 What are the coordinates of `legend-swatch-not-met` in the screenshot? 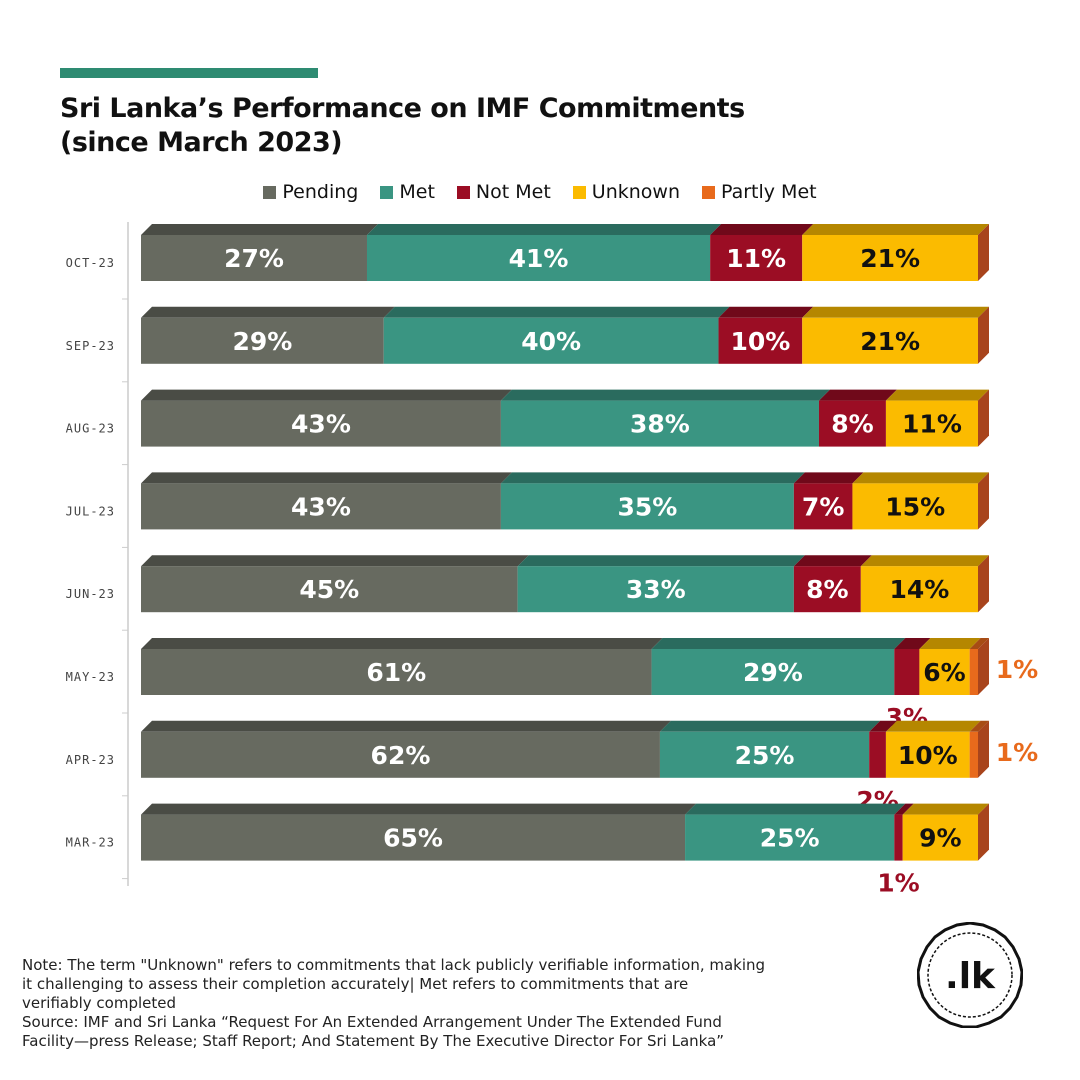 It's located at (463, 192).